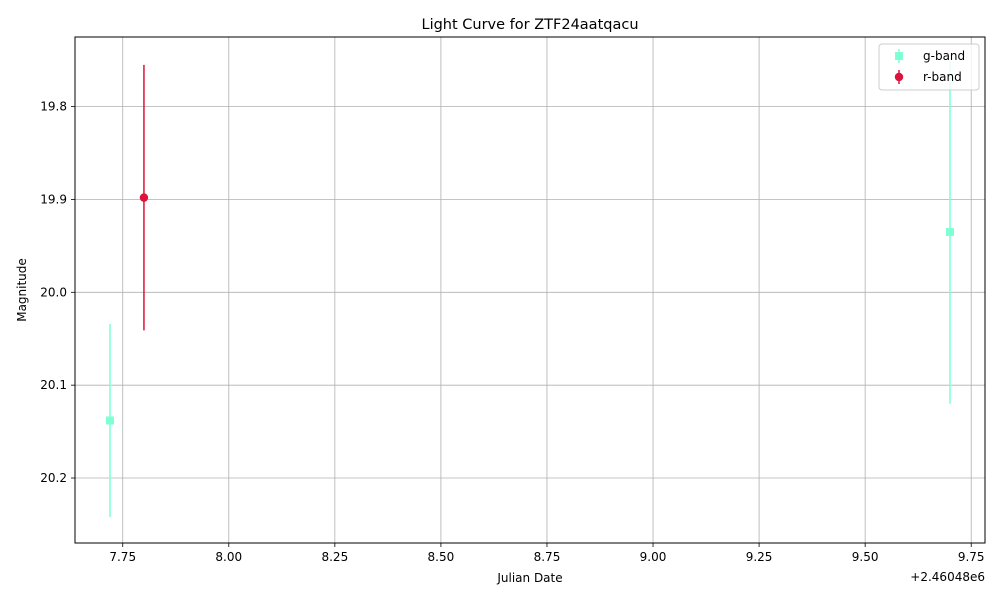  I want to click on y-tick-label: 20.2, so click(53, 478).